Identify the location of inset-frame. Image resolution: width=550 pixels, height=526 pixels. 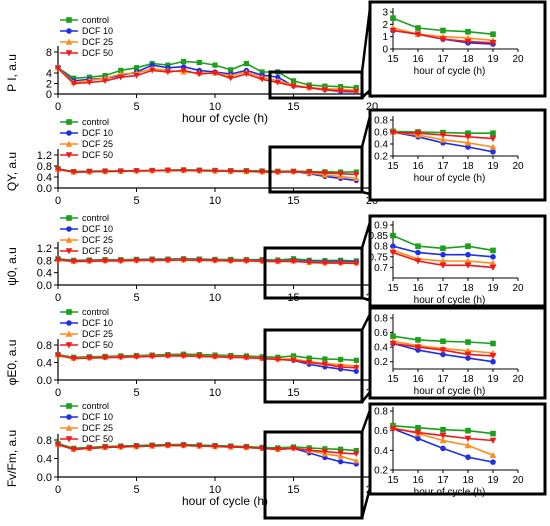
(457, 155).